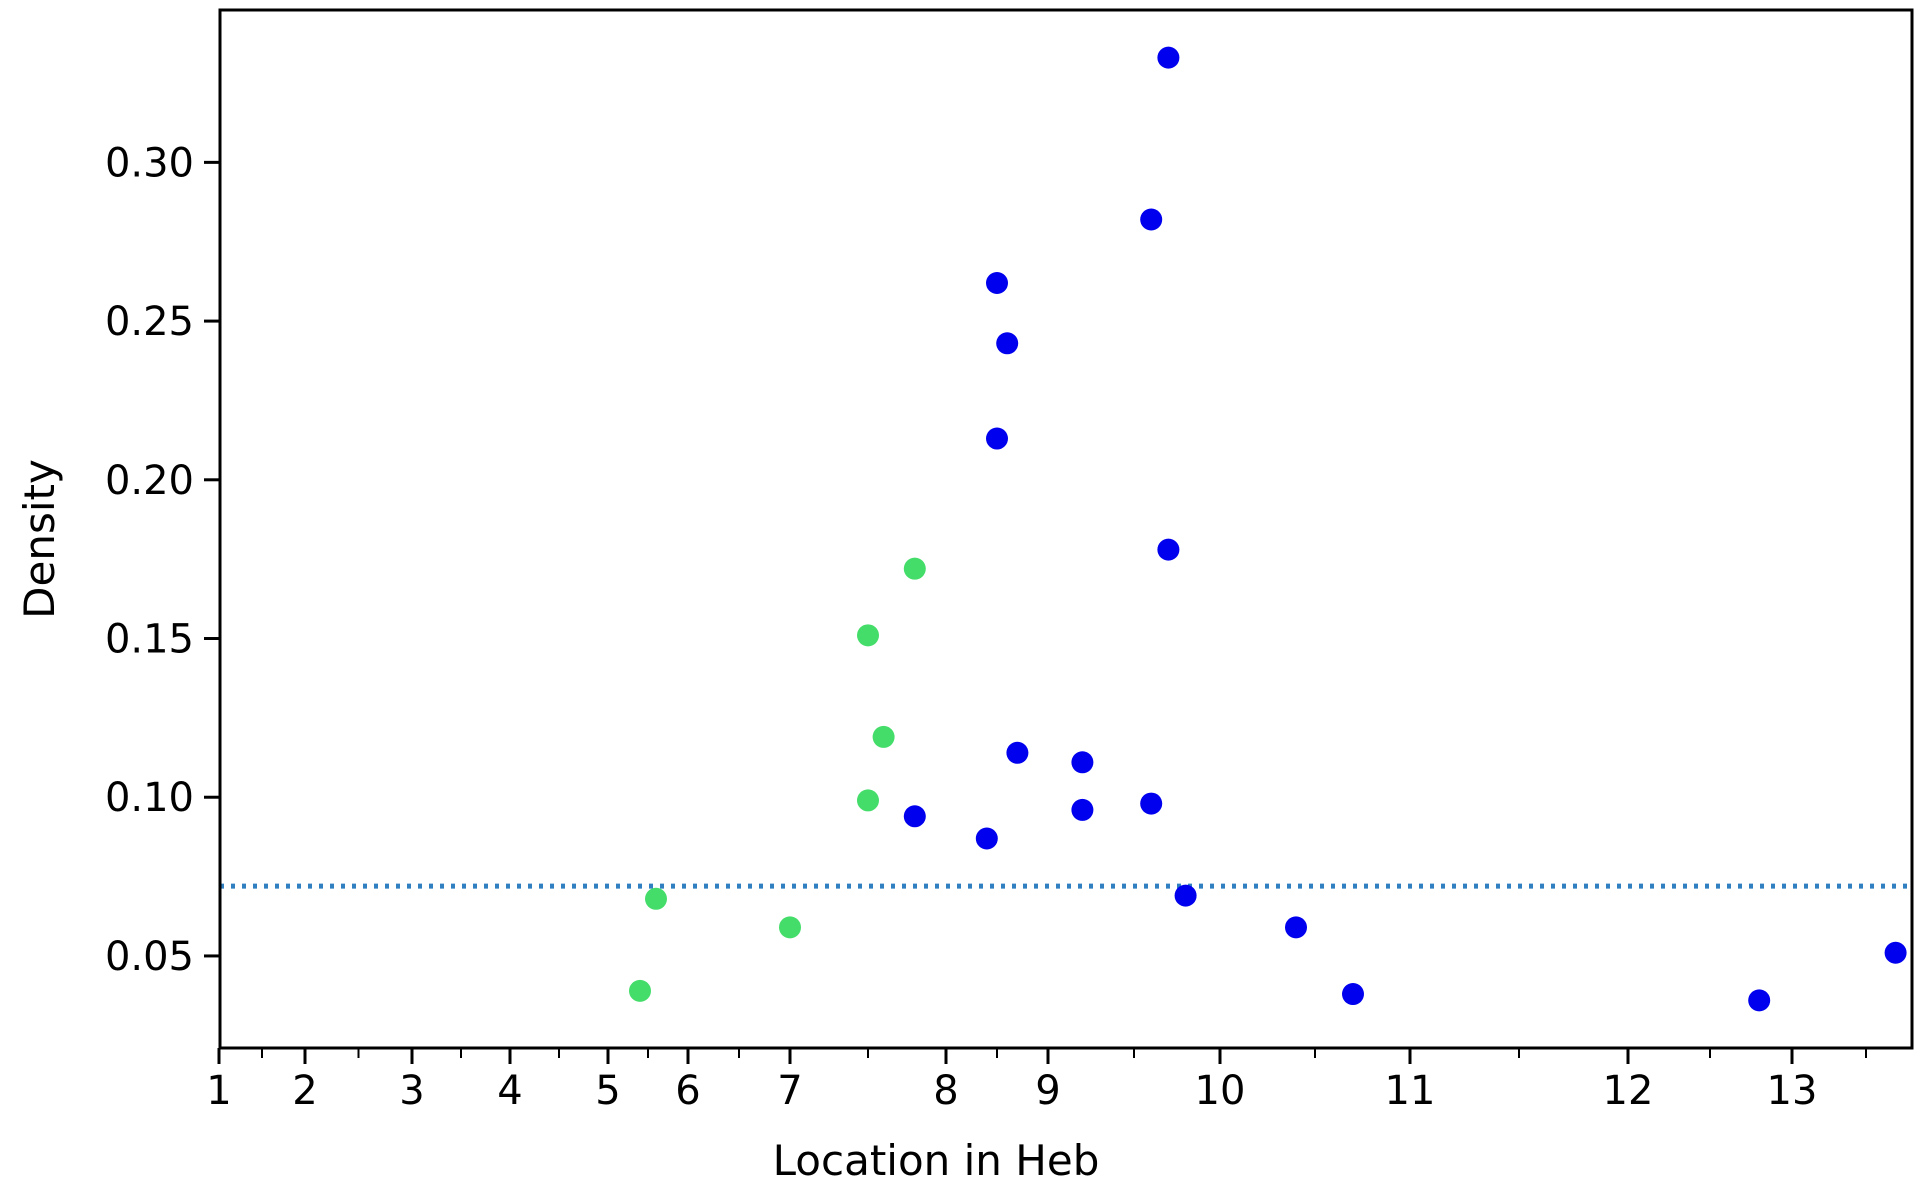  Describe the element at coordinates (509, 1091) in the screenshot. I see `x-tick-label: 4` at that location.